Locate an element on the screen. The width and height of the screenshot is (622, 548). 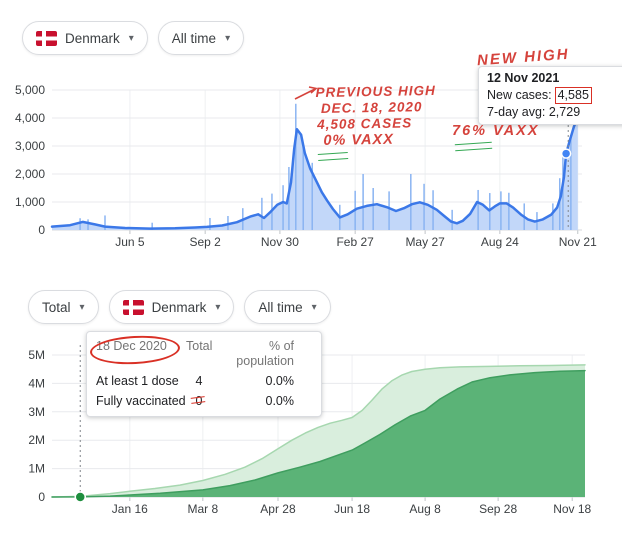
metric-dropdown: Total ▾ is located at coordinates (63, 307).